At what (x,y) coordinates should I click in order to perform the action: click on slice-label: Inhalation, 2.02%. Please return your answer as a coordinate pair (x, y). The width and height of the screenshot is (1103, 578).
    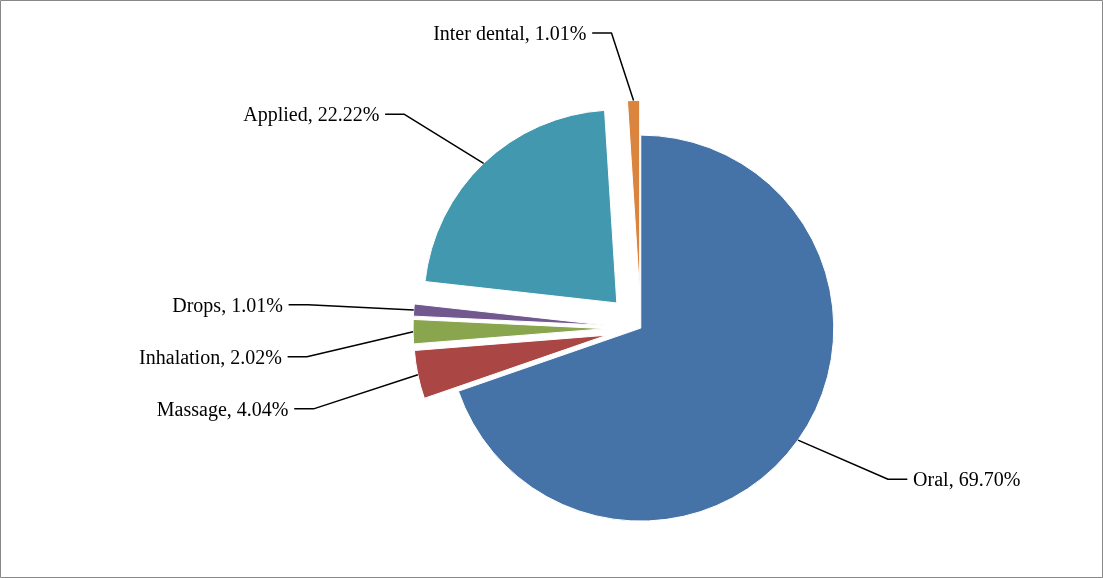
    Looking at the image, I should click on (210, 356).